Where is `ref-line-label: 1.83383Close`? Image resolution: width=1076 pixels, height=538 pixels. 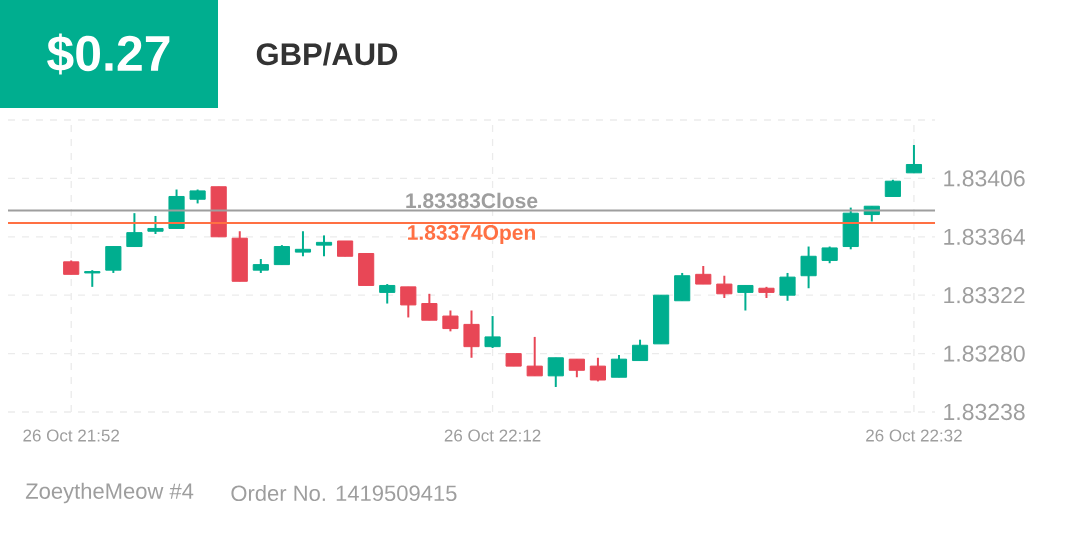
ref-line-label: 1.83383Close is located at coordinates (472, 200).